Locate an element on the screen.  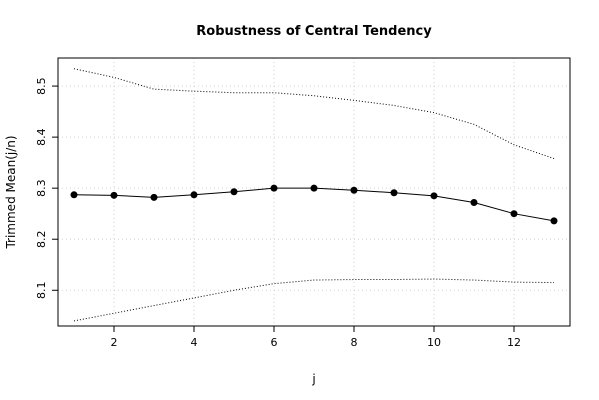
y-tick-label-4: 8.5 is located at coordinates (41, 86).